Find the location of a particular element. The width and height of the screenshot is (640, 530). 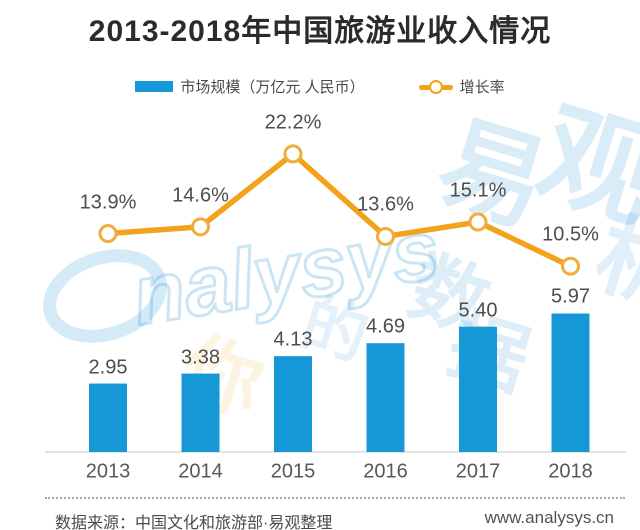

line-marker-2015 is located at coordinates (293, 154).